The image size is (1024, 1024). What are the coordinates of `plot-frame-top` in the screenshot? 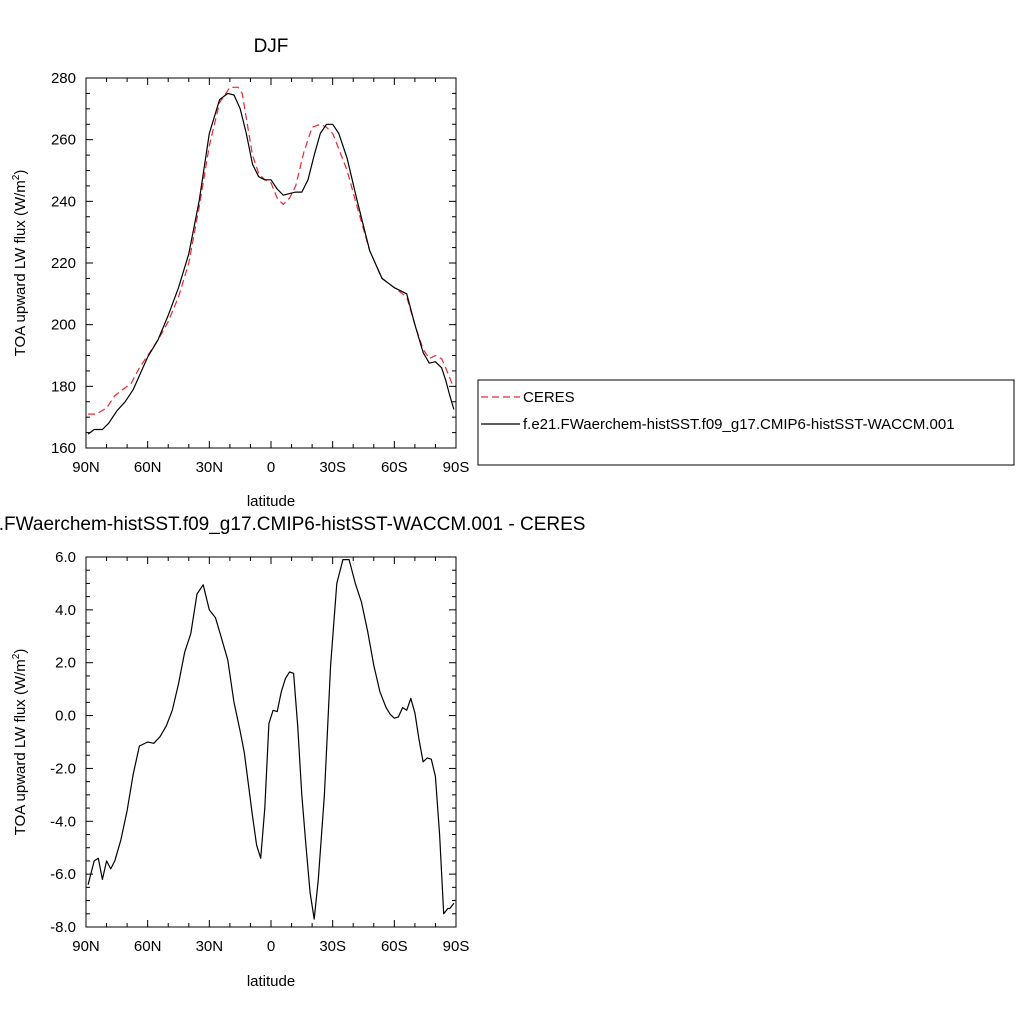 It's located at (271, 263).